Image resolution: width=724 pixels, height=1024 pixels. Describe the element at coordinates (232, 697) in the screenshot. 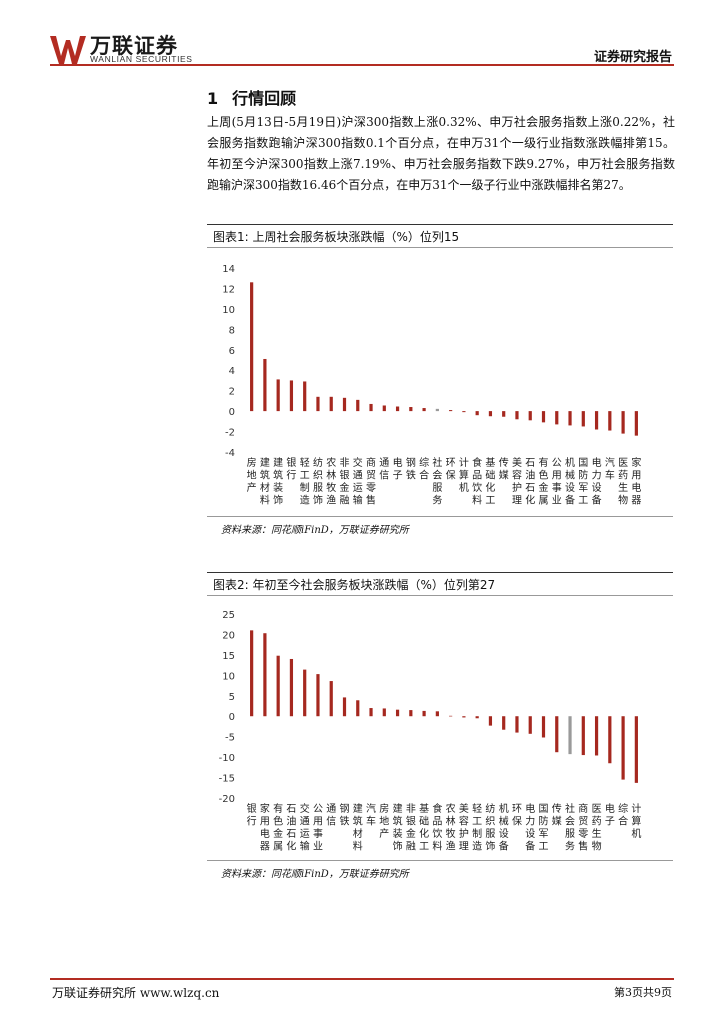

I see `y-tick-label: 5` at that location.